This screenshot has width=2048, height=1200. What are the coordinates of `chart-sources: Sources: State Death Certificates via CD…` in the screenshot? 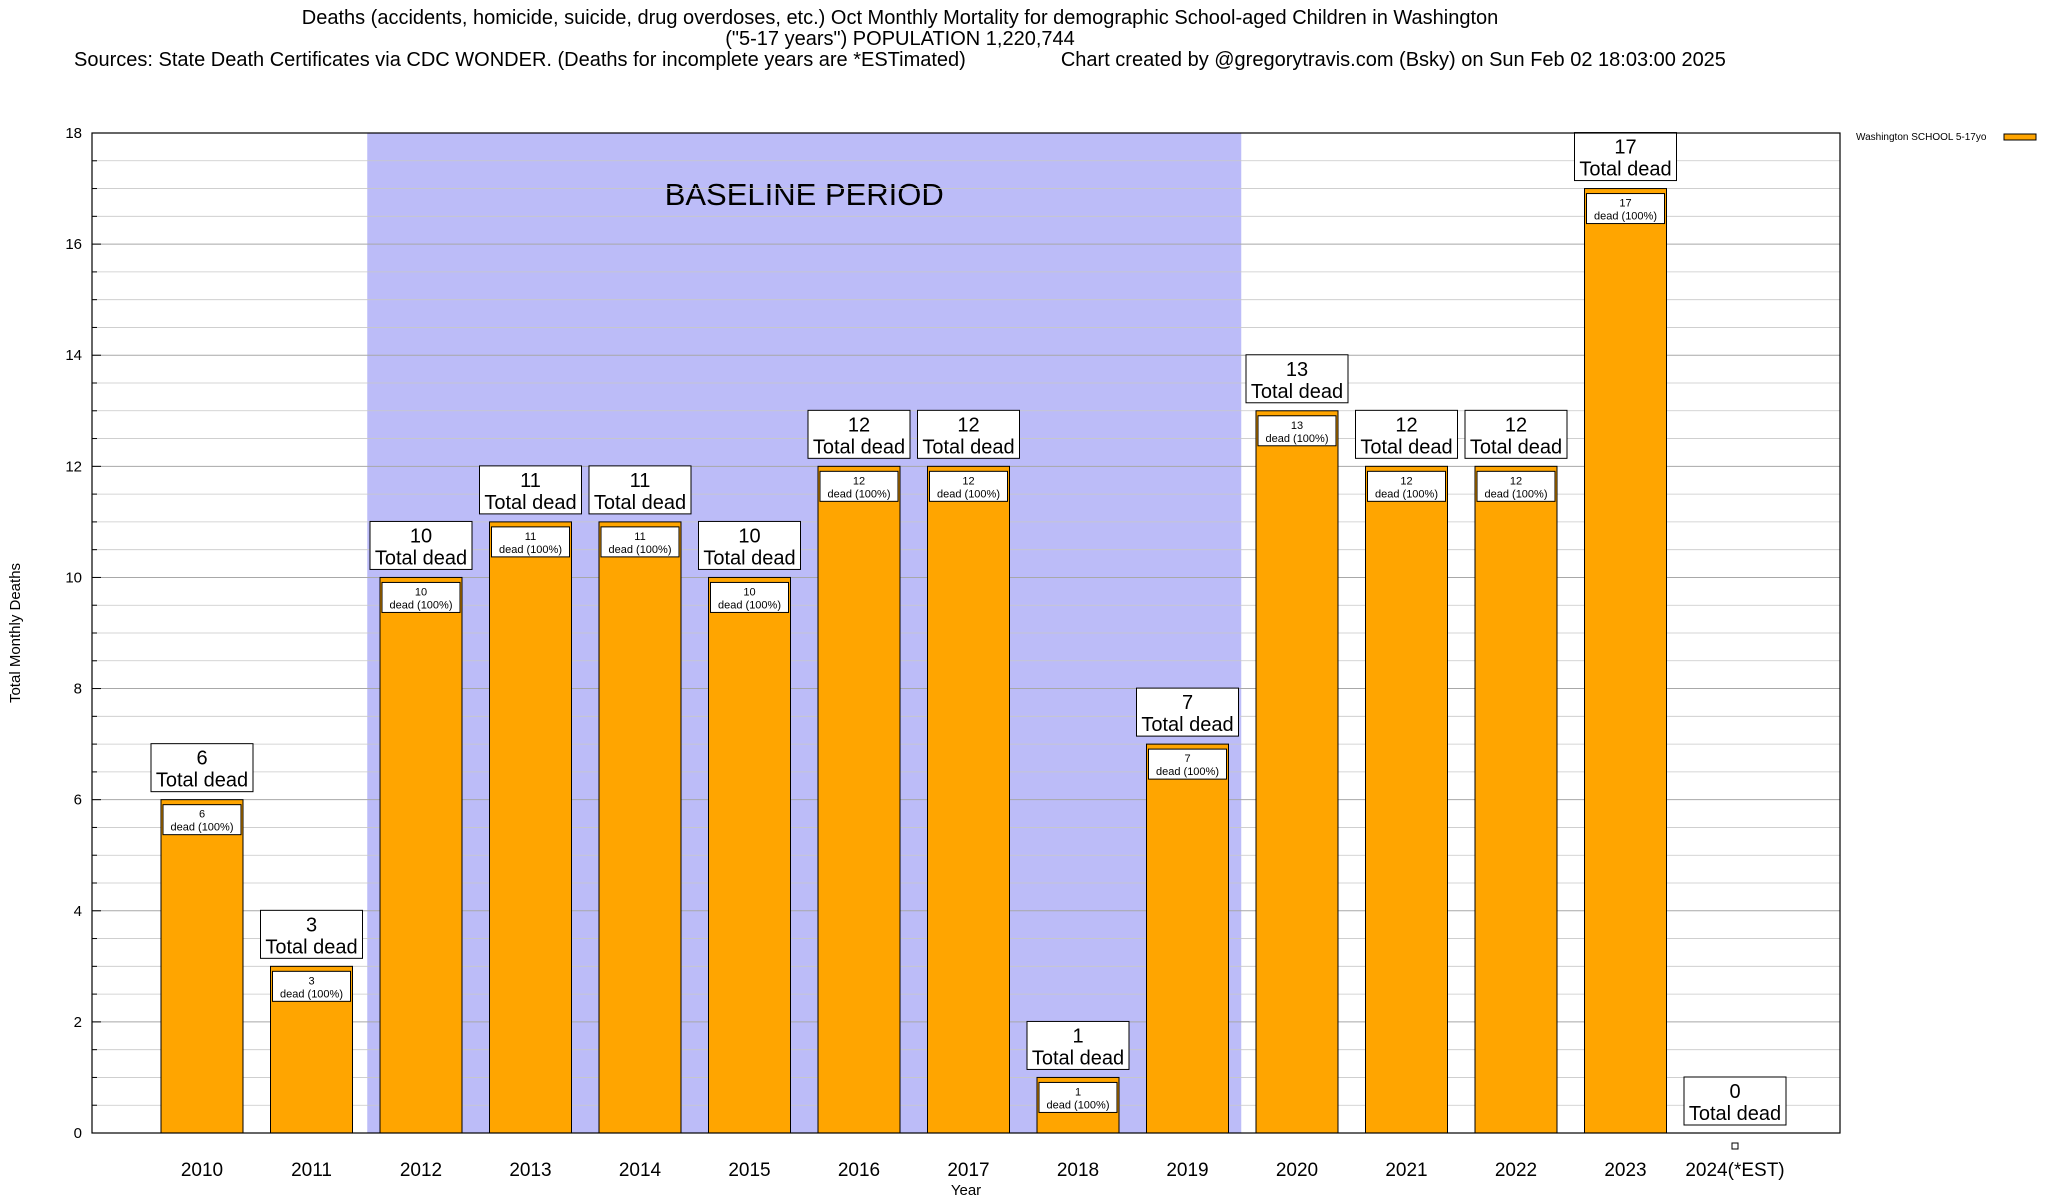 It's located at (520, 60).